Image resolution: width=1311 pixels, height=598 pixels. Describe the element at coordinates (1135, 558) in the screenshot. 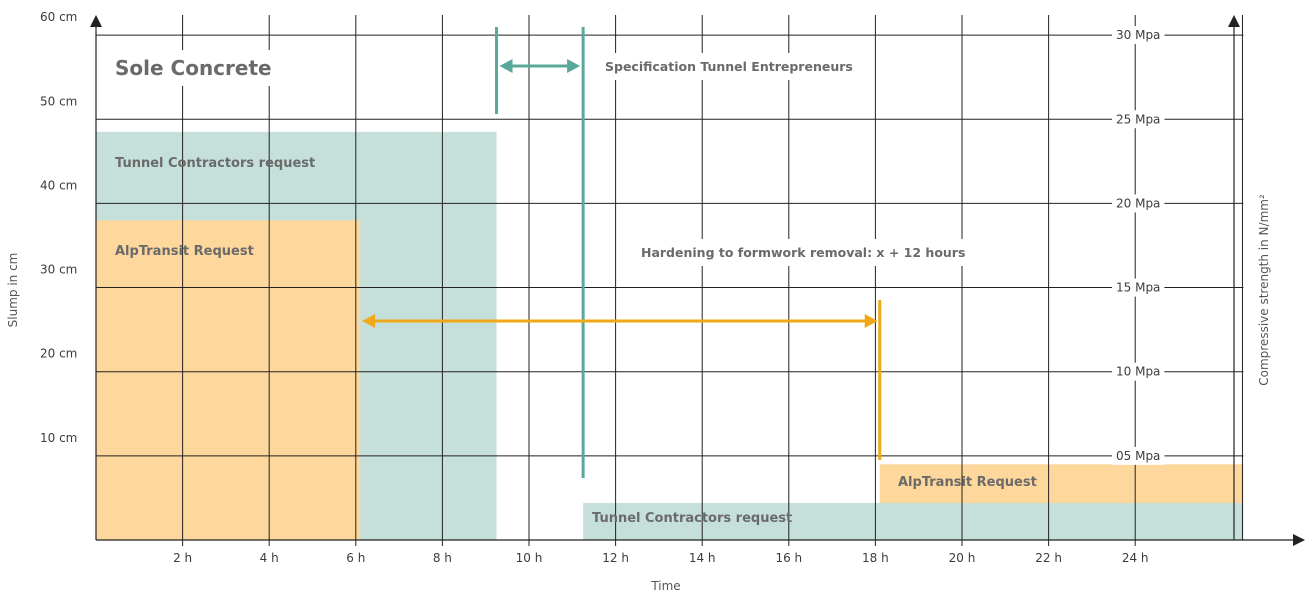

I see `x-tick-label: 24 h` at that location.